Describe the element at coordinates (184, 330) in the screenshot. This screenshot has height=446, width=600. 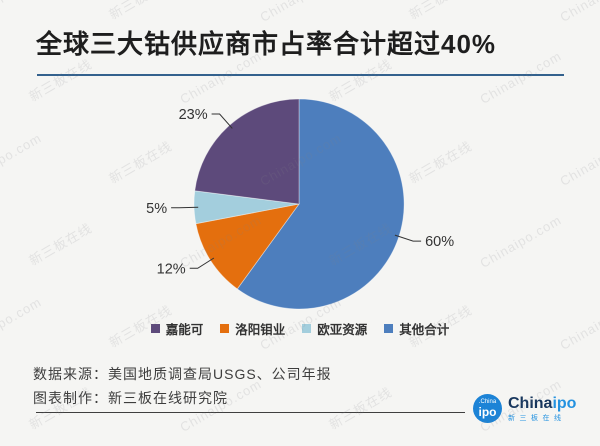
I see `legend-label: 嘉能可` at that location.